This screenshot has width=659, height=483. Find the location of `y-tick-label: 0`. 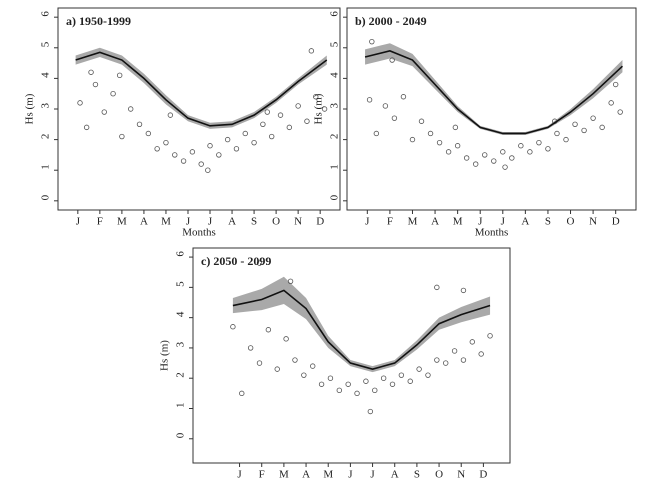

y-tick-label: 0 is located at coordinates (46, 197).